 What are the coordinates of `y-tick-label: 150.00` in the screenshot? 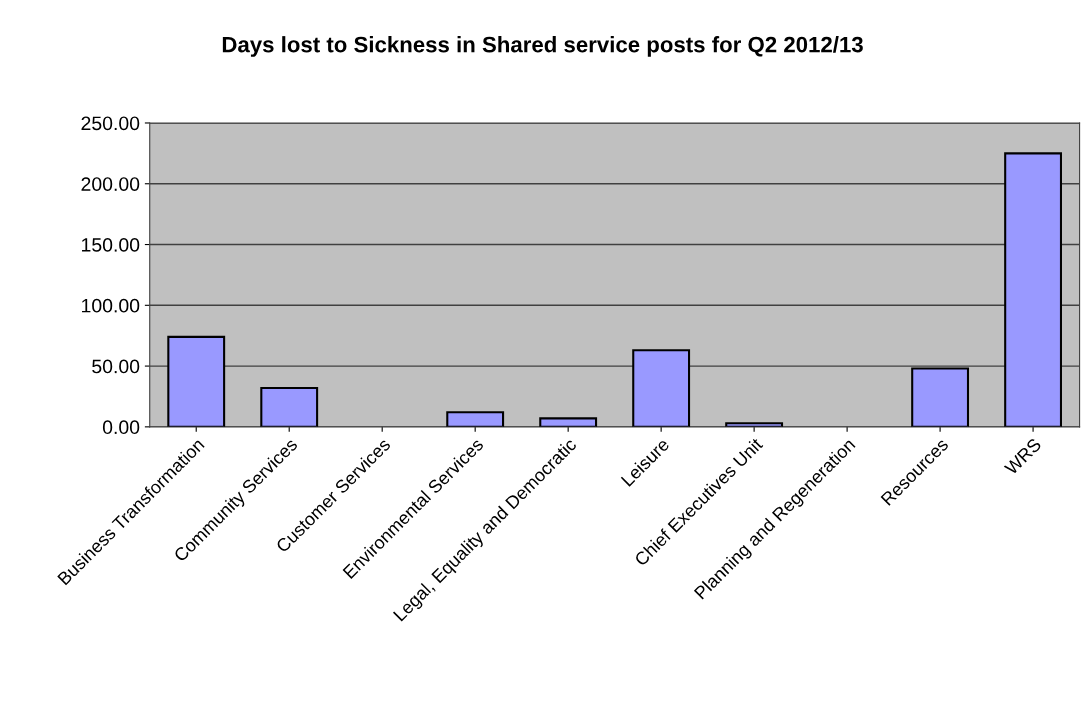 It's located at (111, 245).